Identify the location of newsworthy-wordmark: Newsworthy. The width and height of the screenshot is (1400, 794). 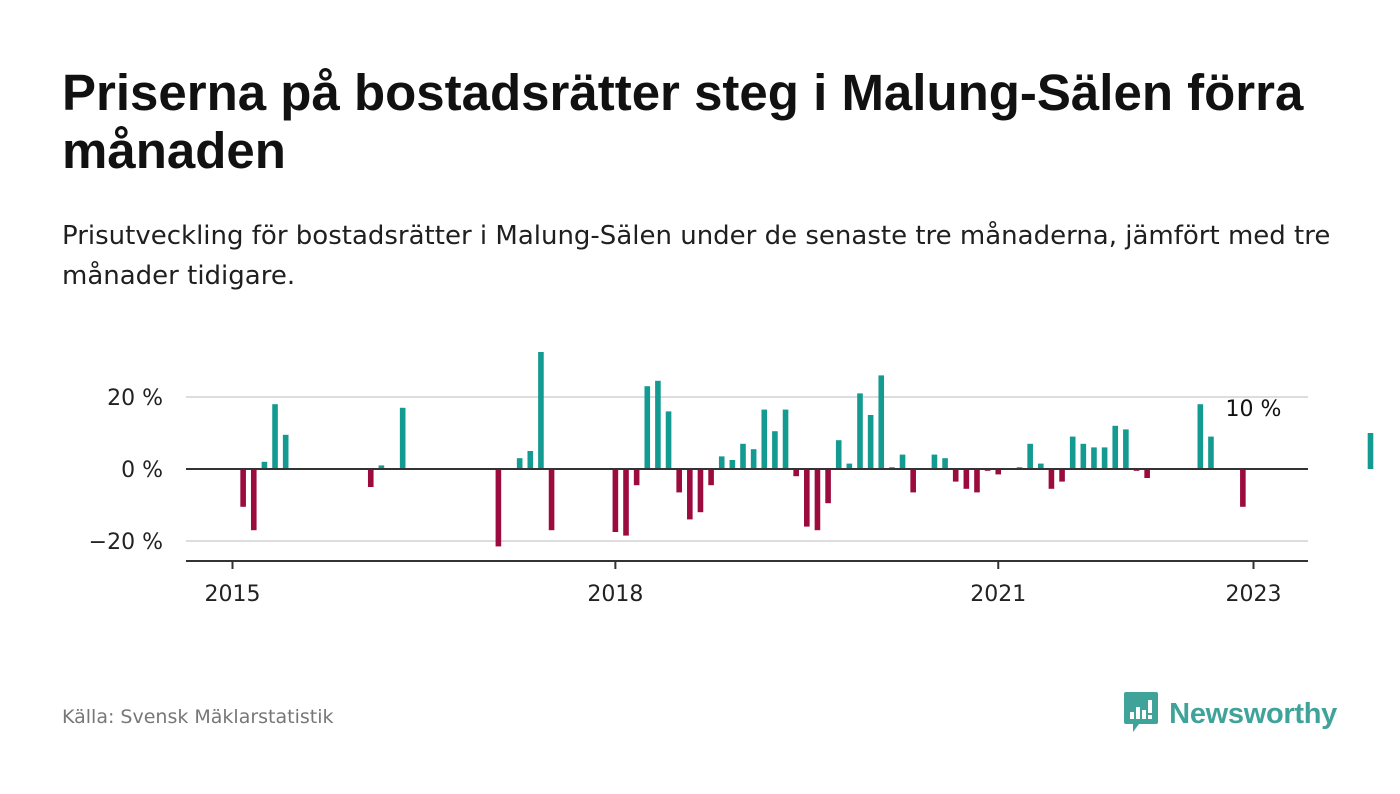
(1253, 713).